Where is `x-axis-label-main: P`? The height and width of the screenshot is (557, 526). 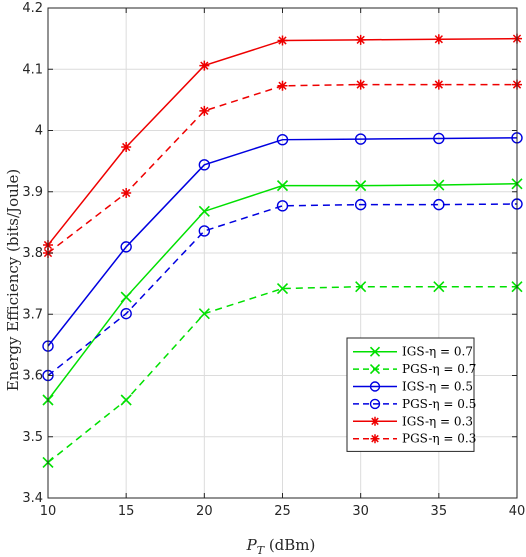 x-axis-label-main: P is located at coordinates (252, 545).